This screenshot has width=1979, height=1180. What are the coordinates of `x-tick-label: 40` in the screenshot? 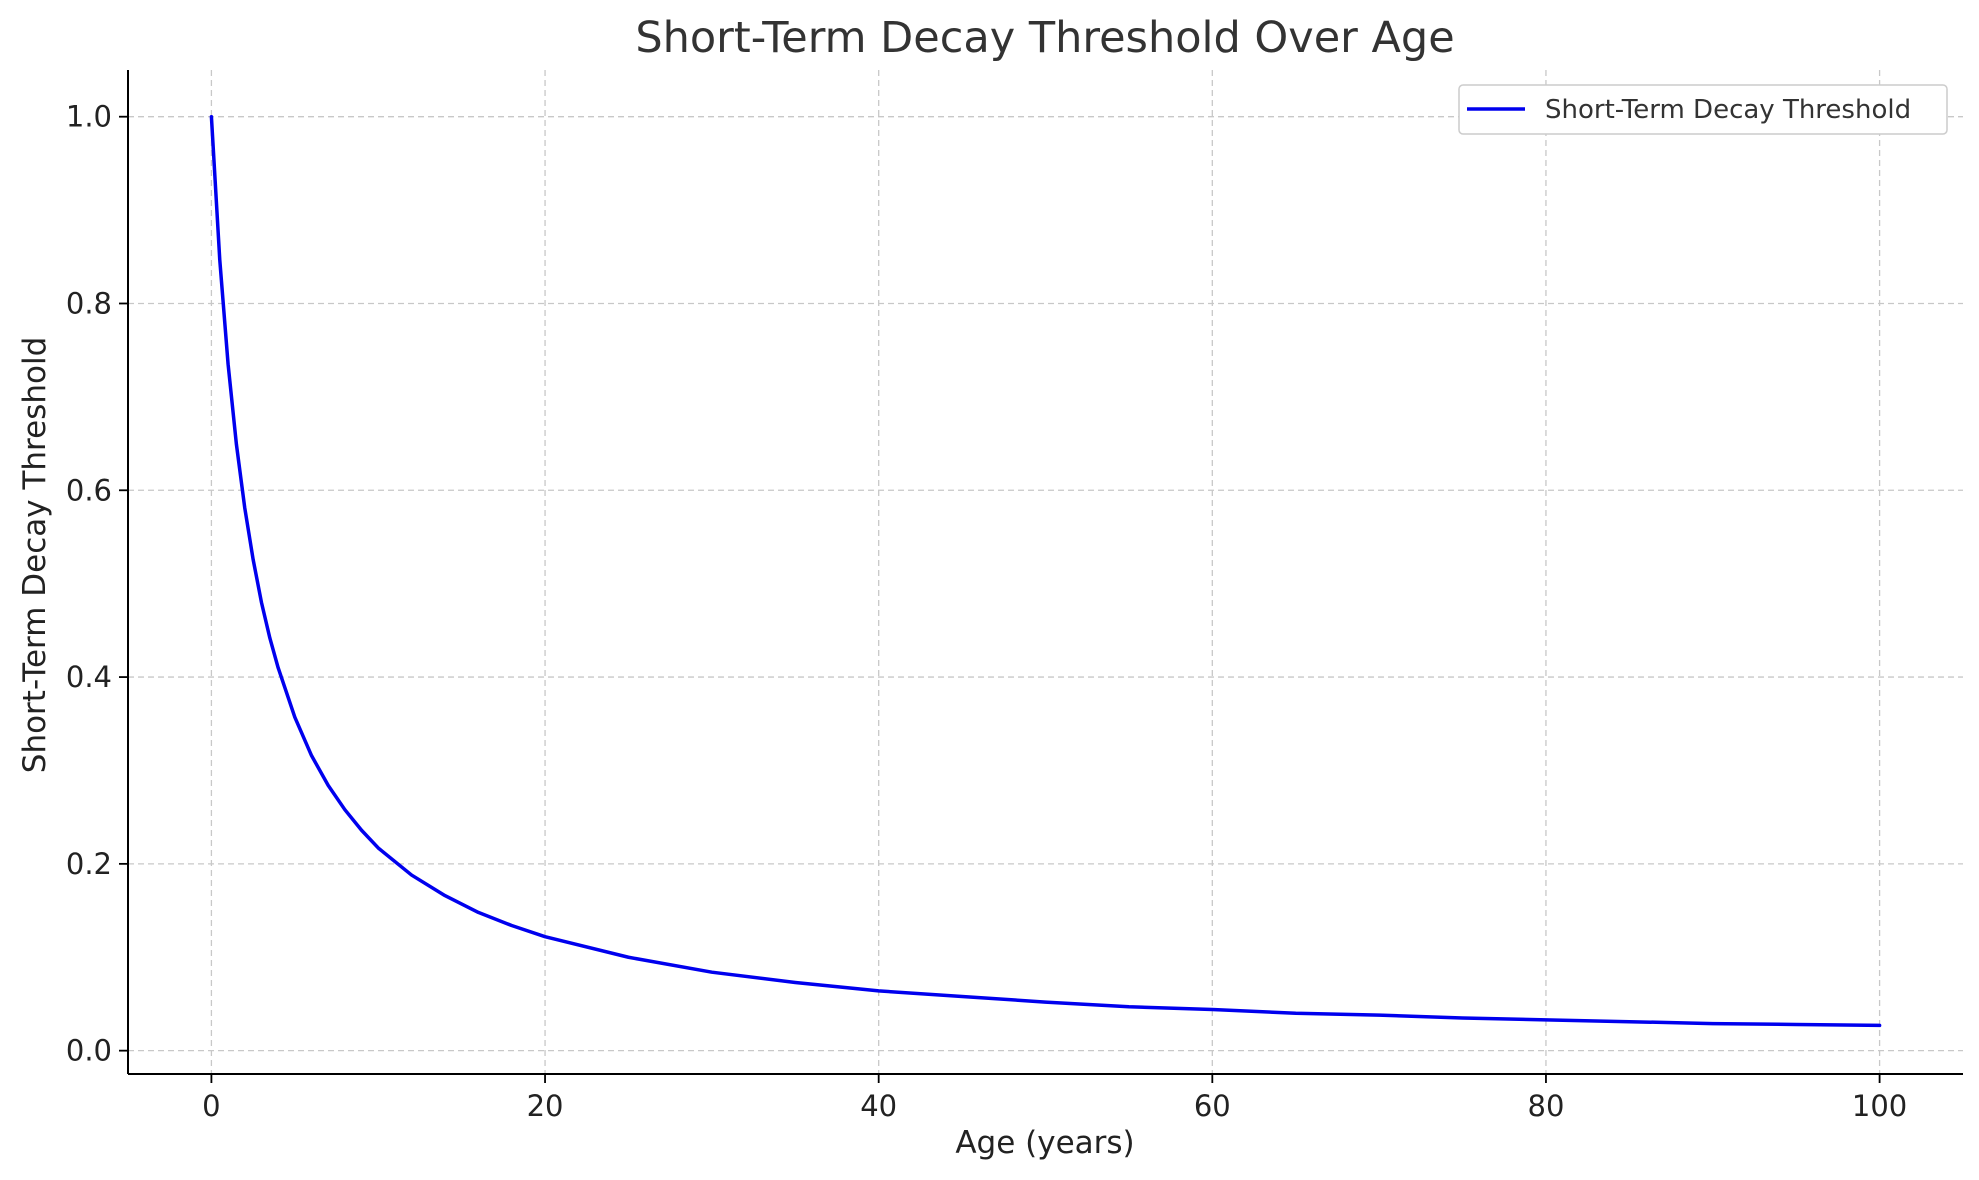 It's located at (878, 1106).